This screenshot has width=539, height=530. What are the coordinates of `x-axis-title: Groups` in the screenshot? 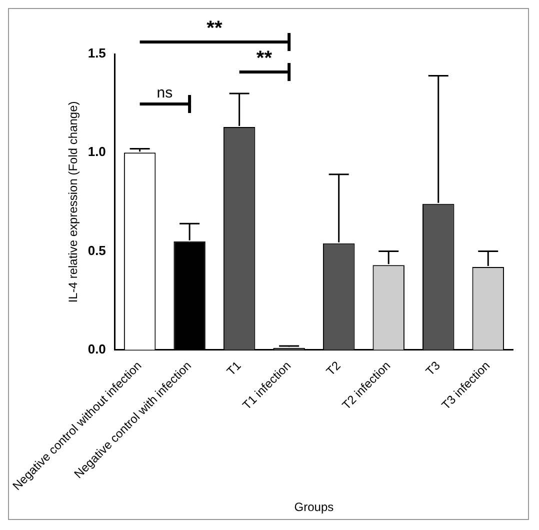 It's located at (314, 507).